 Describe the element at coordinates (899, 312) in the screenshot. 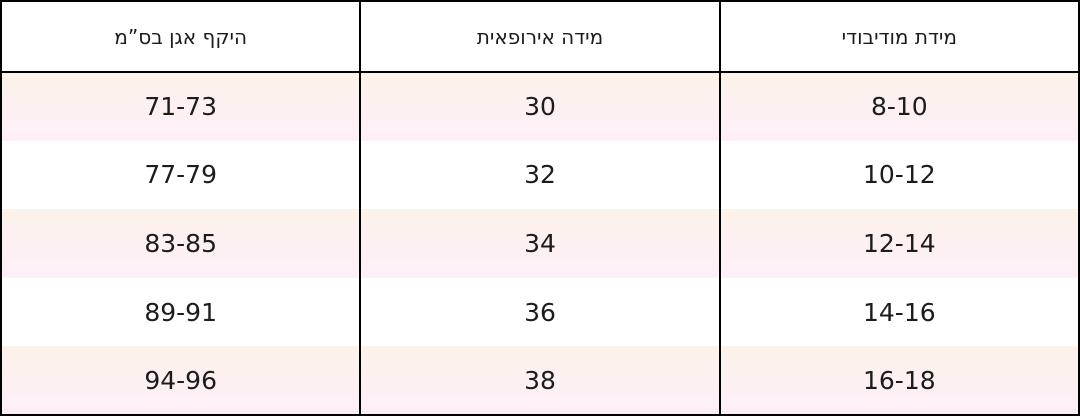

I see `cell-modibodi-size: 14-16` at that location.